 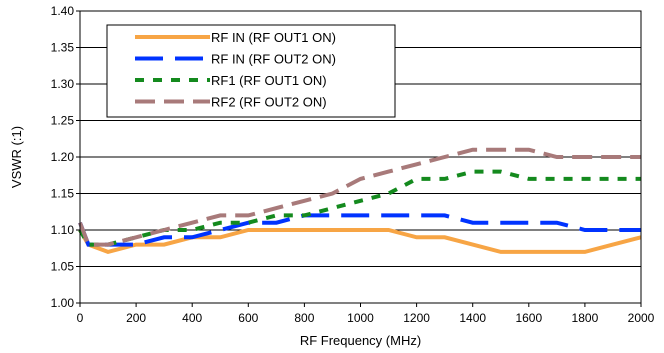 I want to click on x-tick-label: 200, so click(x=136, y=318).